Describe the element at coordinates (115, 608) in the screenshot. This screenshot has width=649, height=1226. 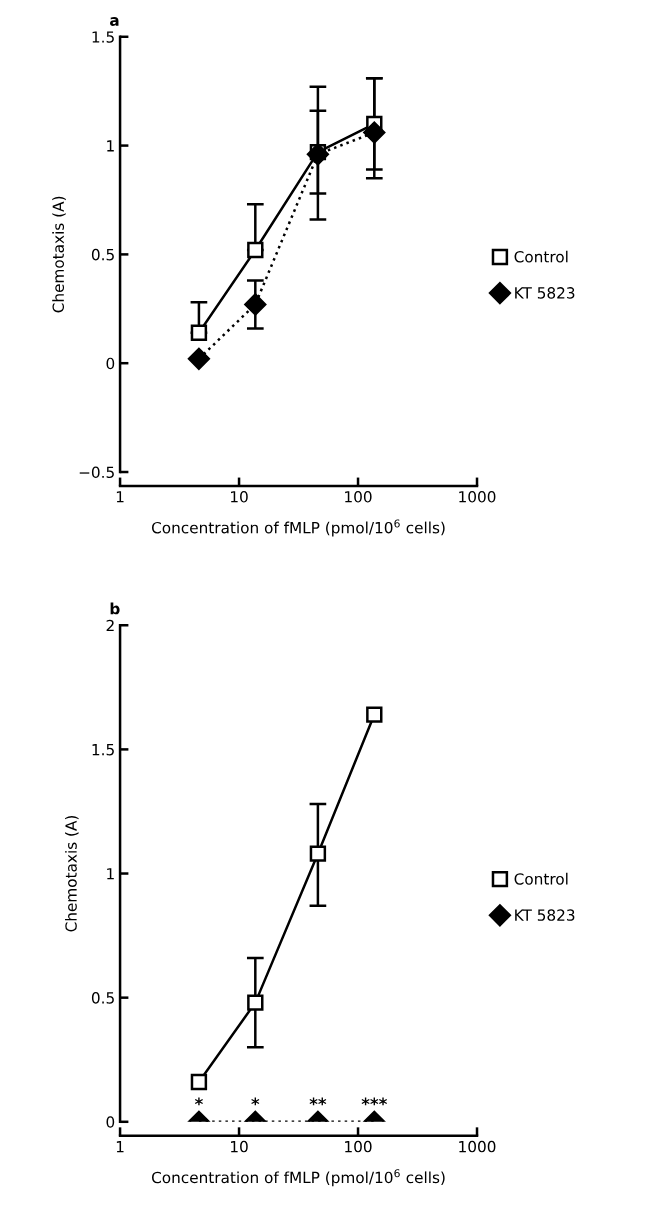
I see `chart-title: b` at that location.